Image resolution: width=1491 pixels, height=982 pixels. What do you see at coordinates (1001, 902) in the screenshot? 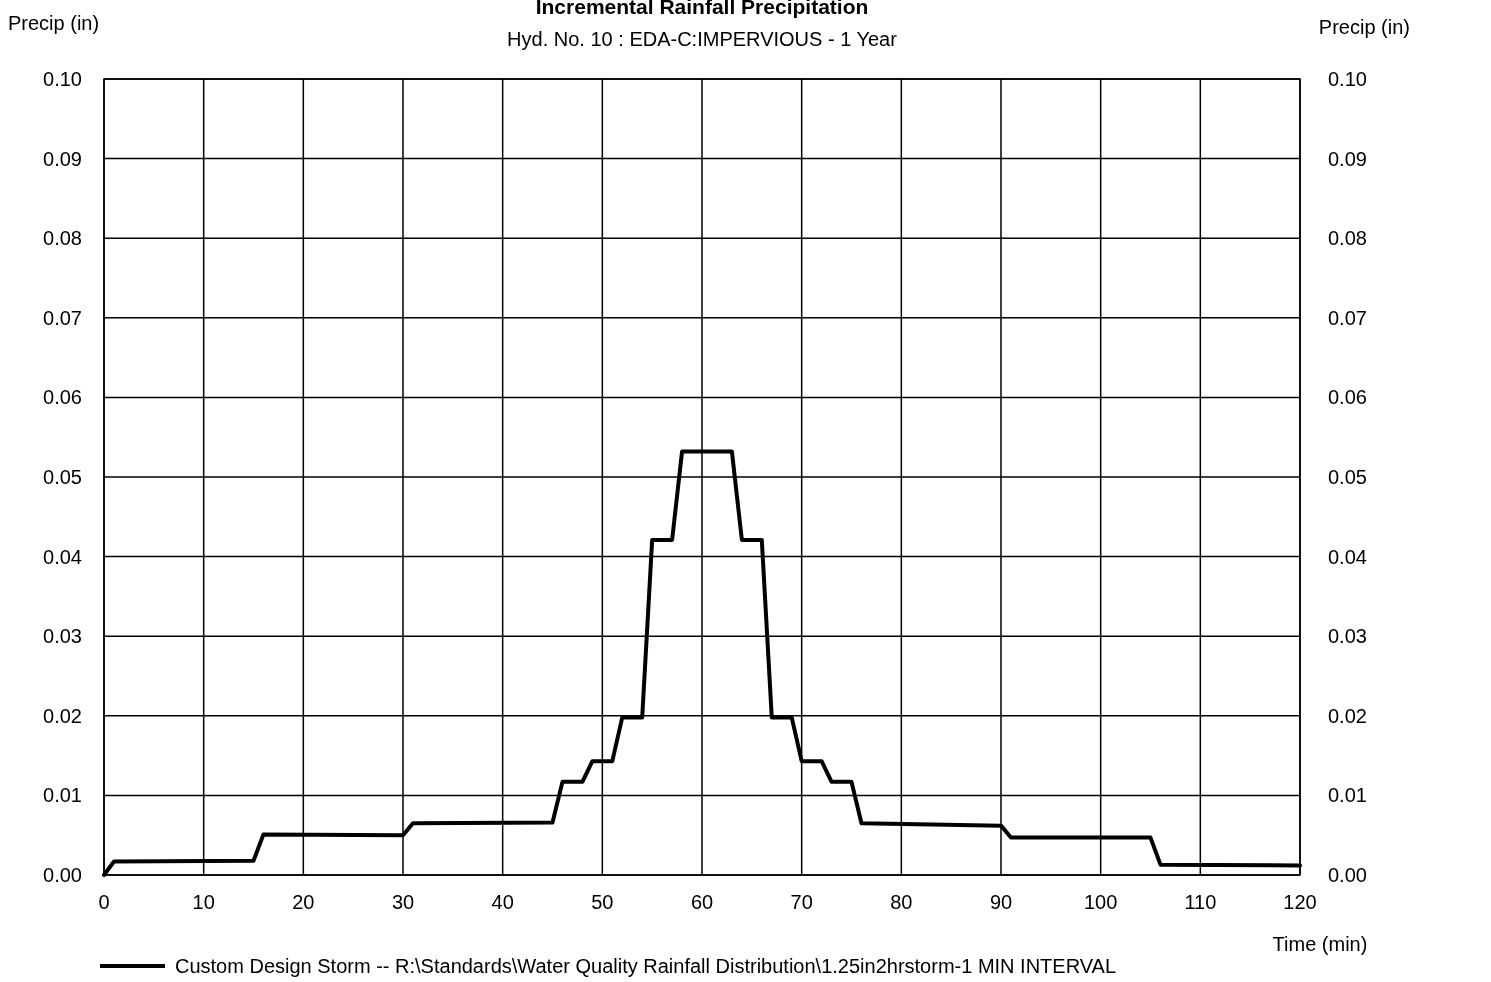
I see `x-tick-label: 90` at bounding box center [1001, 902].